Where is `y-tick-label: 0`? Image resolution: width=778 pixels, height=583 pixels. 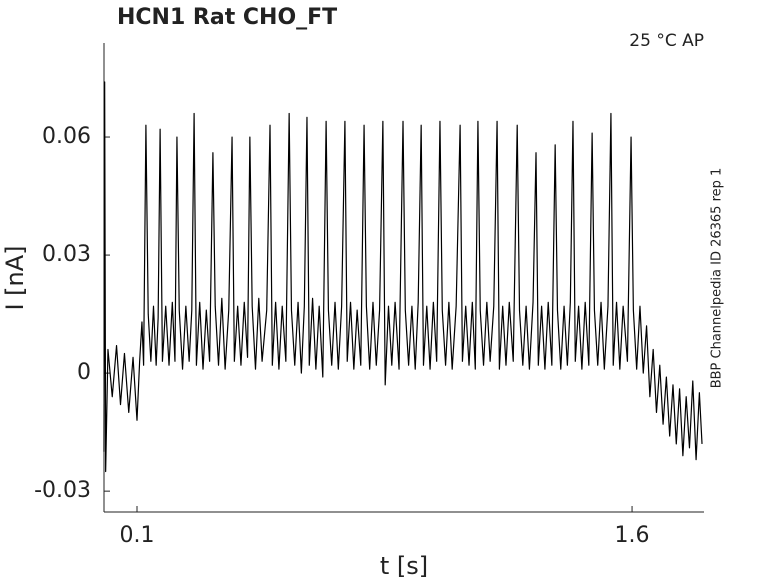 y-tick-label: 0 is located at coordinates (84, 372).